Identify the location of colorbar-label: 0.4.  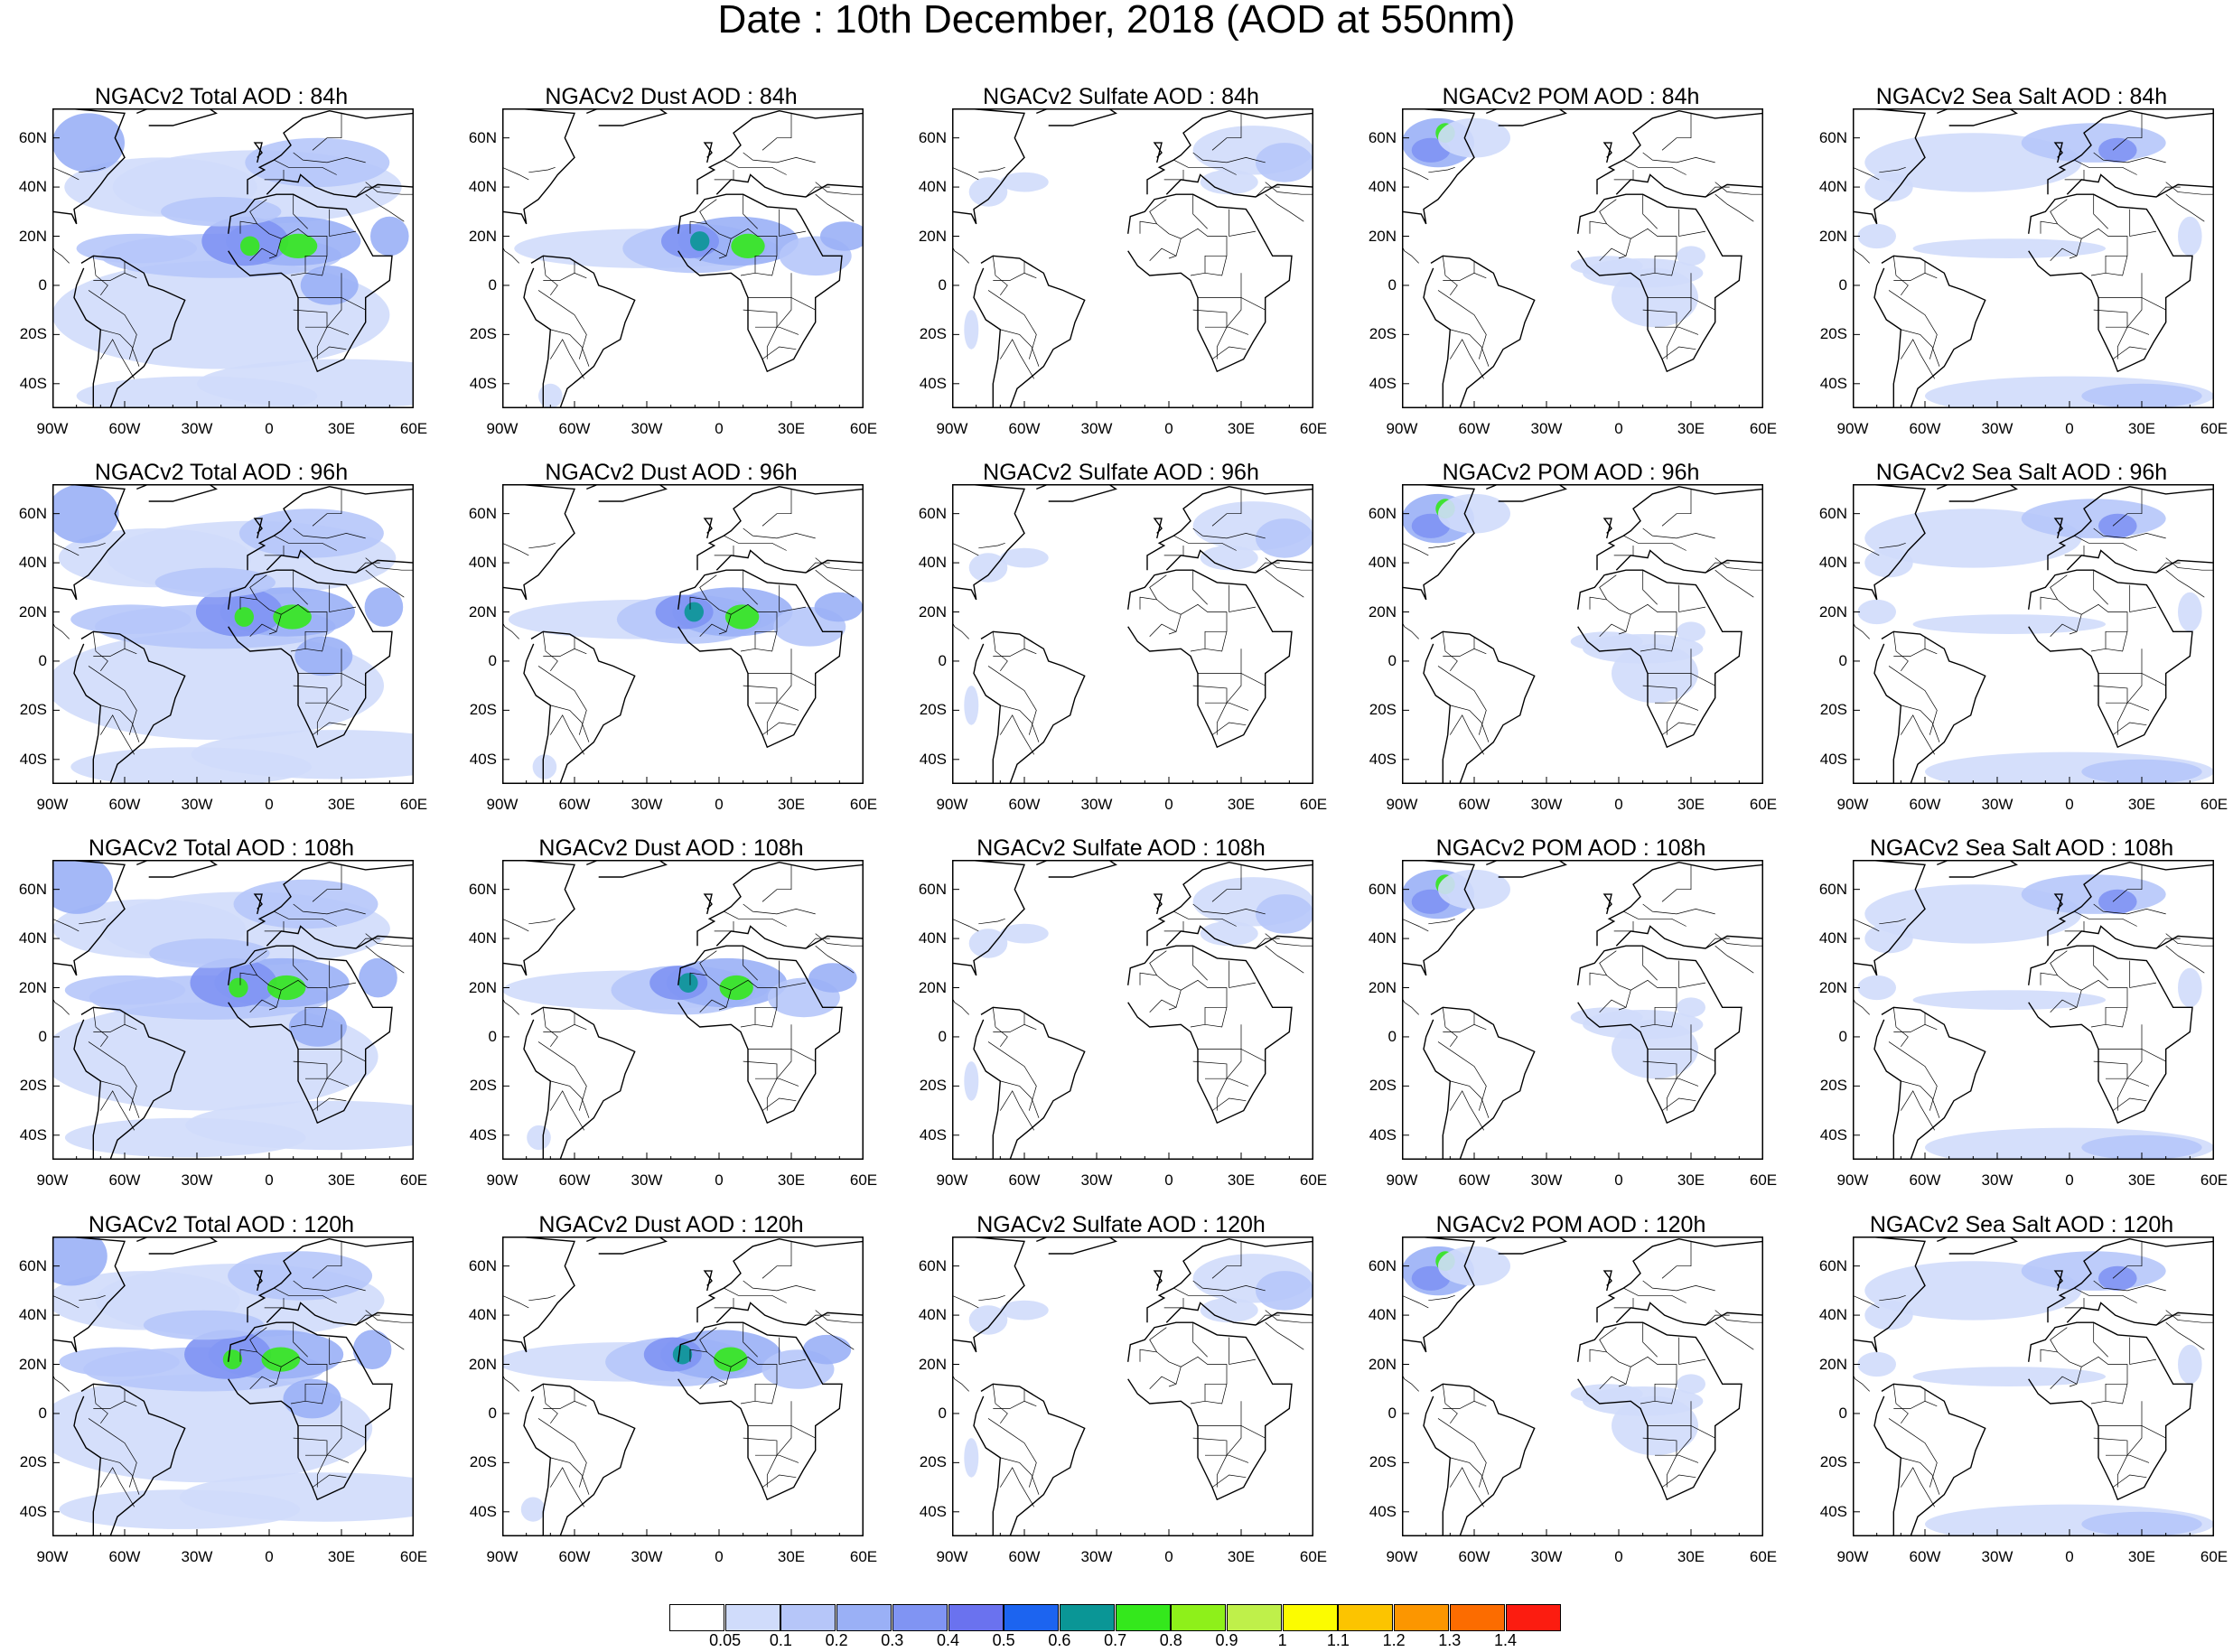
(948, 1640).